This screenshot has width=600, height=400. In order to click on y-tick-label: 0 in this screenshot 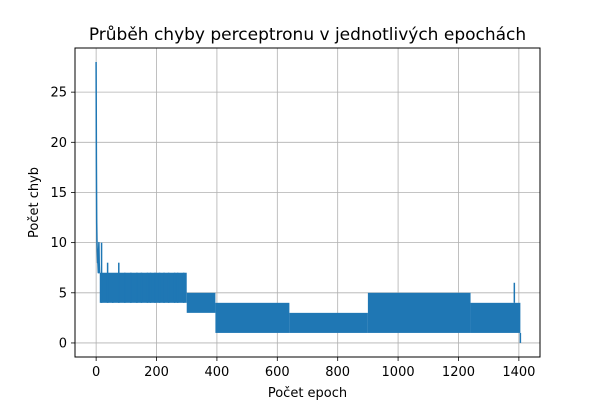, I will do `click(63, 343)`.